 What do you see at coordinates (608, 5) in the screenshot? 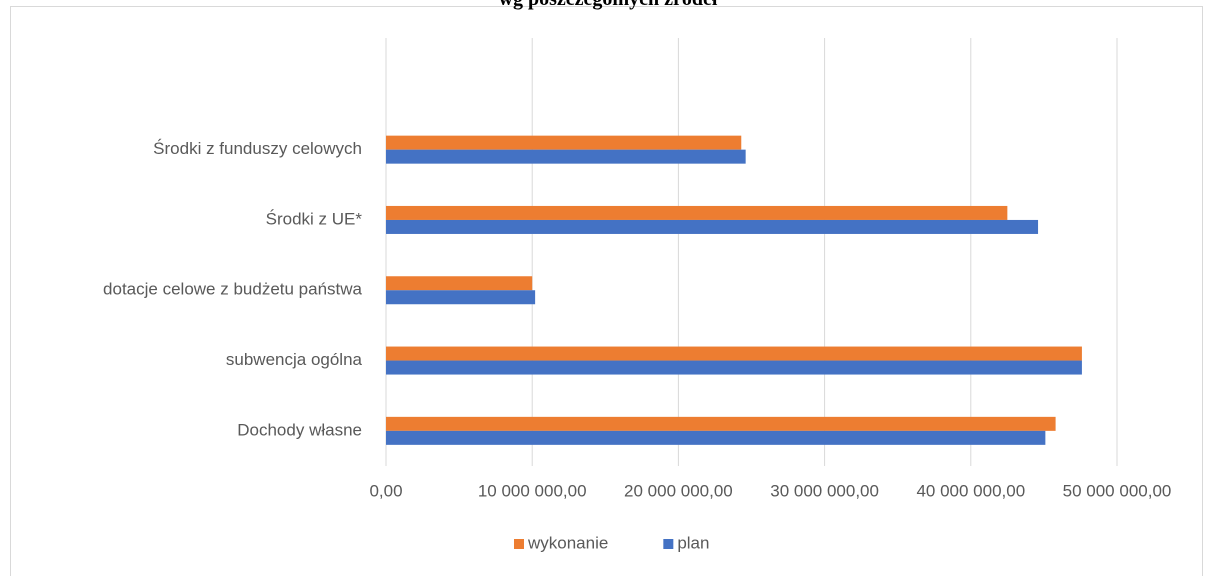
I see `chart-title: wg poszczególnych źródeł` at bounding box center [608, 5].